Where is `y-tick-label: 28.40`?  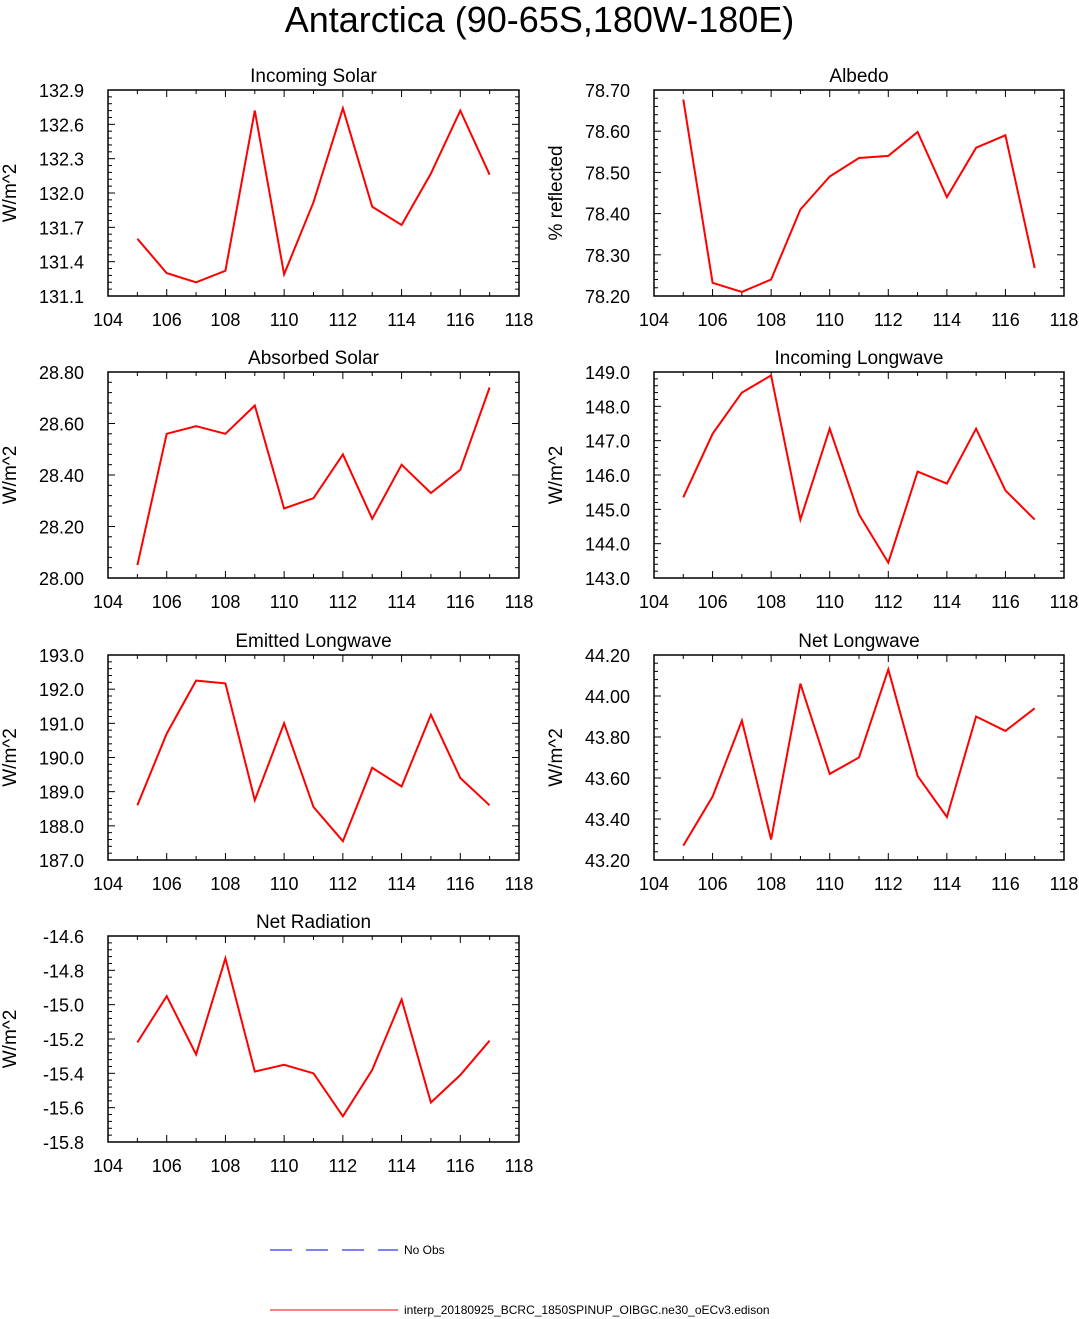
y-tick-label: 28.40 is located at coordinates (61, 476).